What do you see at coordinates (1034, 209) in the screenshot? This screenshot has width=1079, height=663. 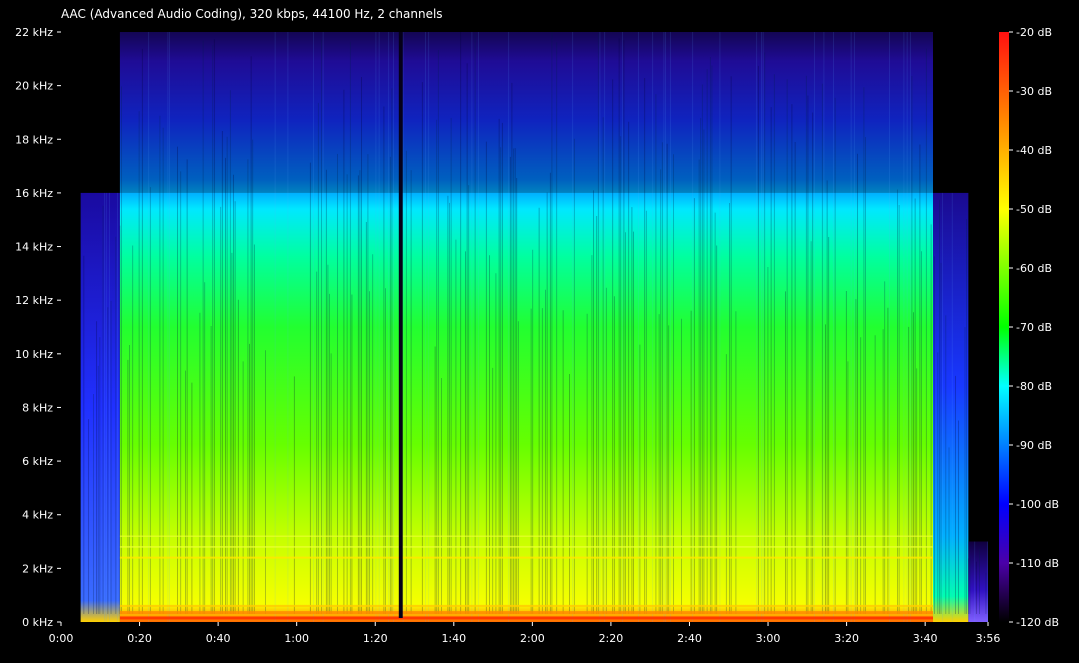 I see `colorbar-tick-label: -50 dB` at bounding box center [1034, 209].